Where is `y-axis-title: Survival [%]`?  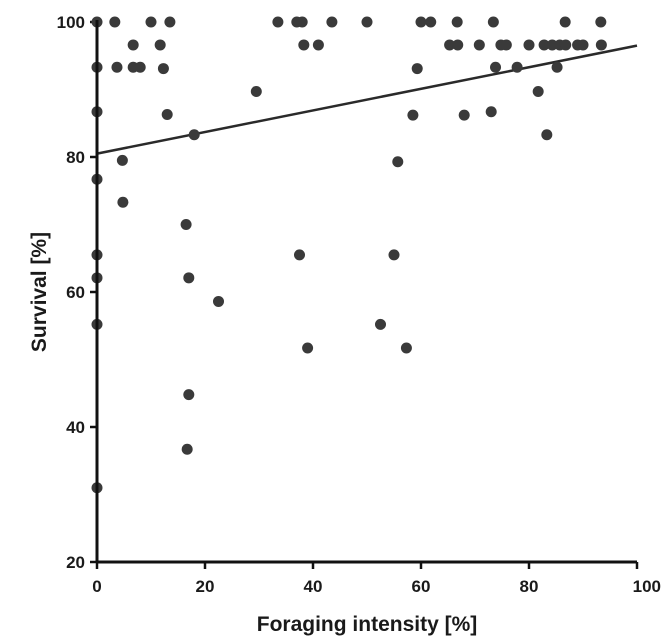 y-axis-title: Survival [%] is located at coordinates (39, 292).